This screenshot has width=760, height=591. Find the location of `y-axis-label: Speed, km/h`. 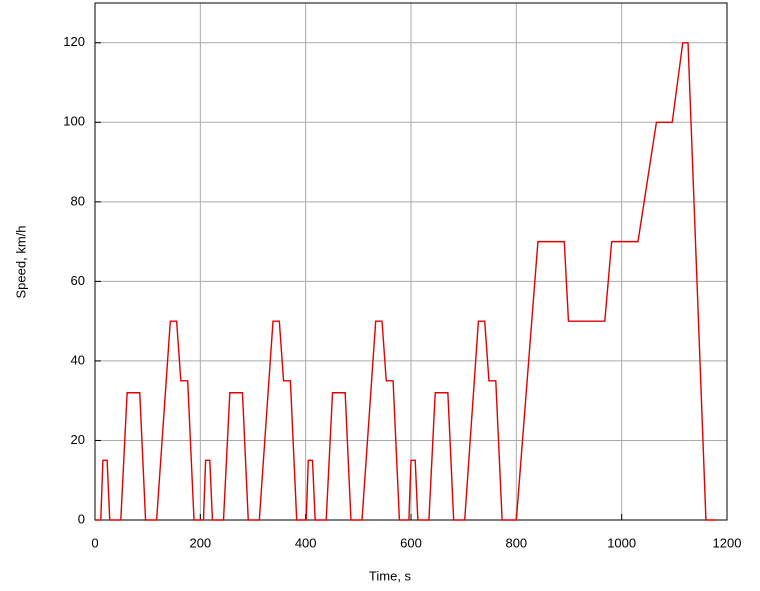

y-axis-label: Speed, km/h is located at coordinates (20, 262).